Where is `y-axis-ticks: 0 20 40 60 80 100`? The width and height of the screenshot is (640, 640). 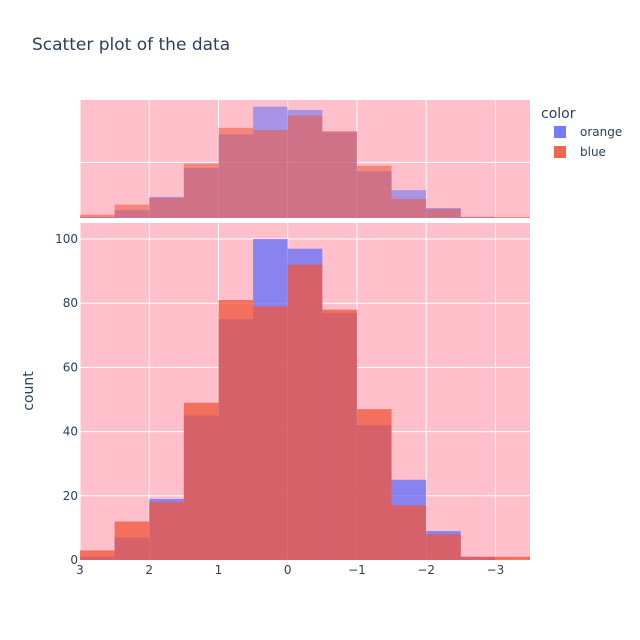
y-axis-ticks: 0 20 40 60 80 100 is located at coordinates (66, 399).